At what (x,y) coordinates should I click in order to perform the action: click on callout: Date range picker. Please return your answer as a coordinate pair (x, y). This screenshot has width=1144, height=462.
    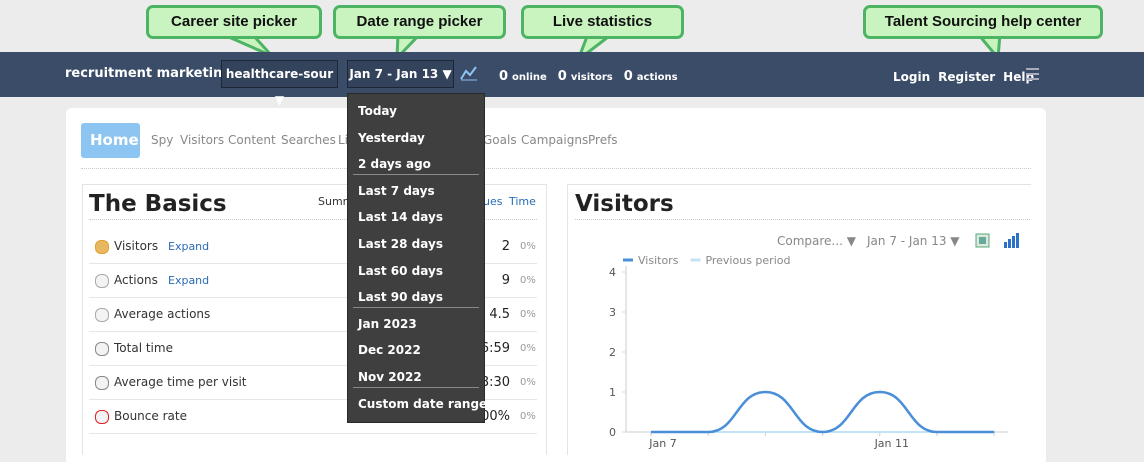
    Looking at the image, I should click on (419, 22).